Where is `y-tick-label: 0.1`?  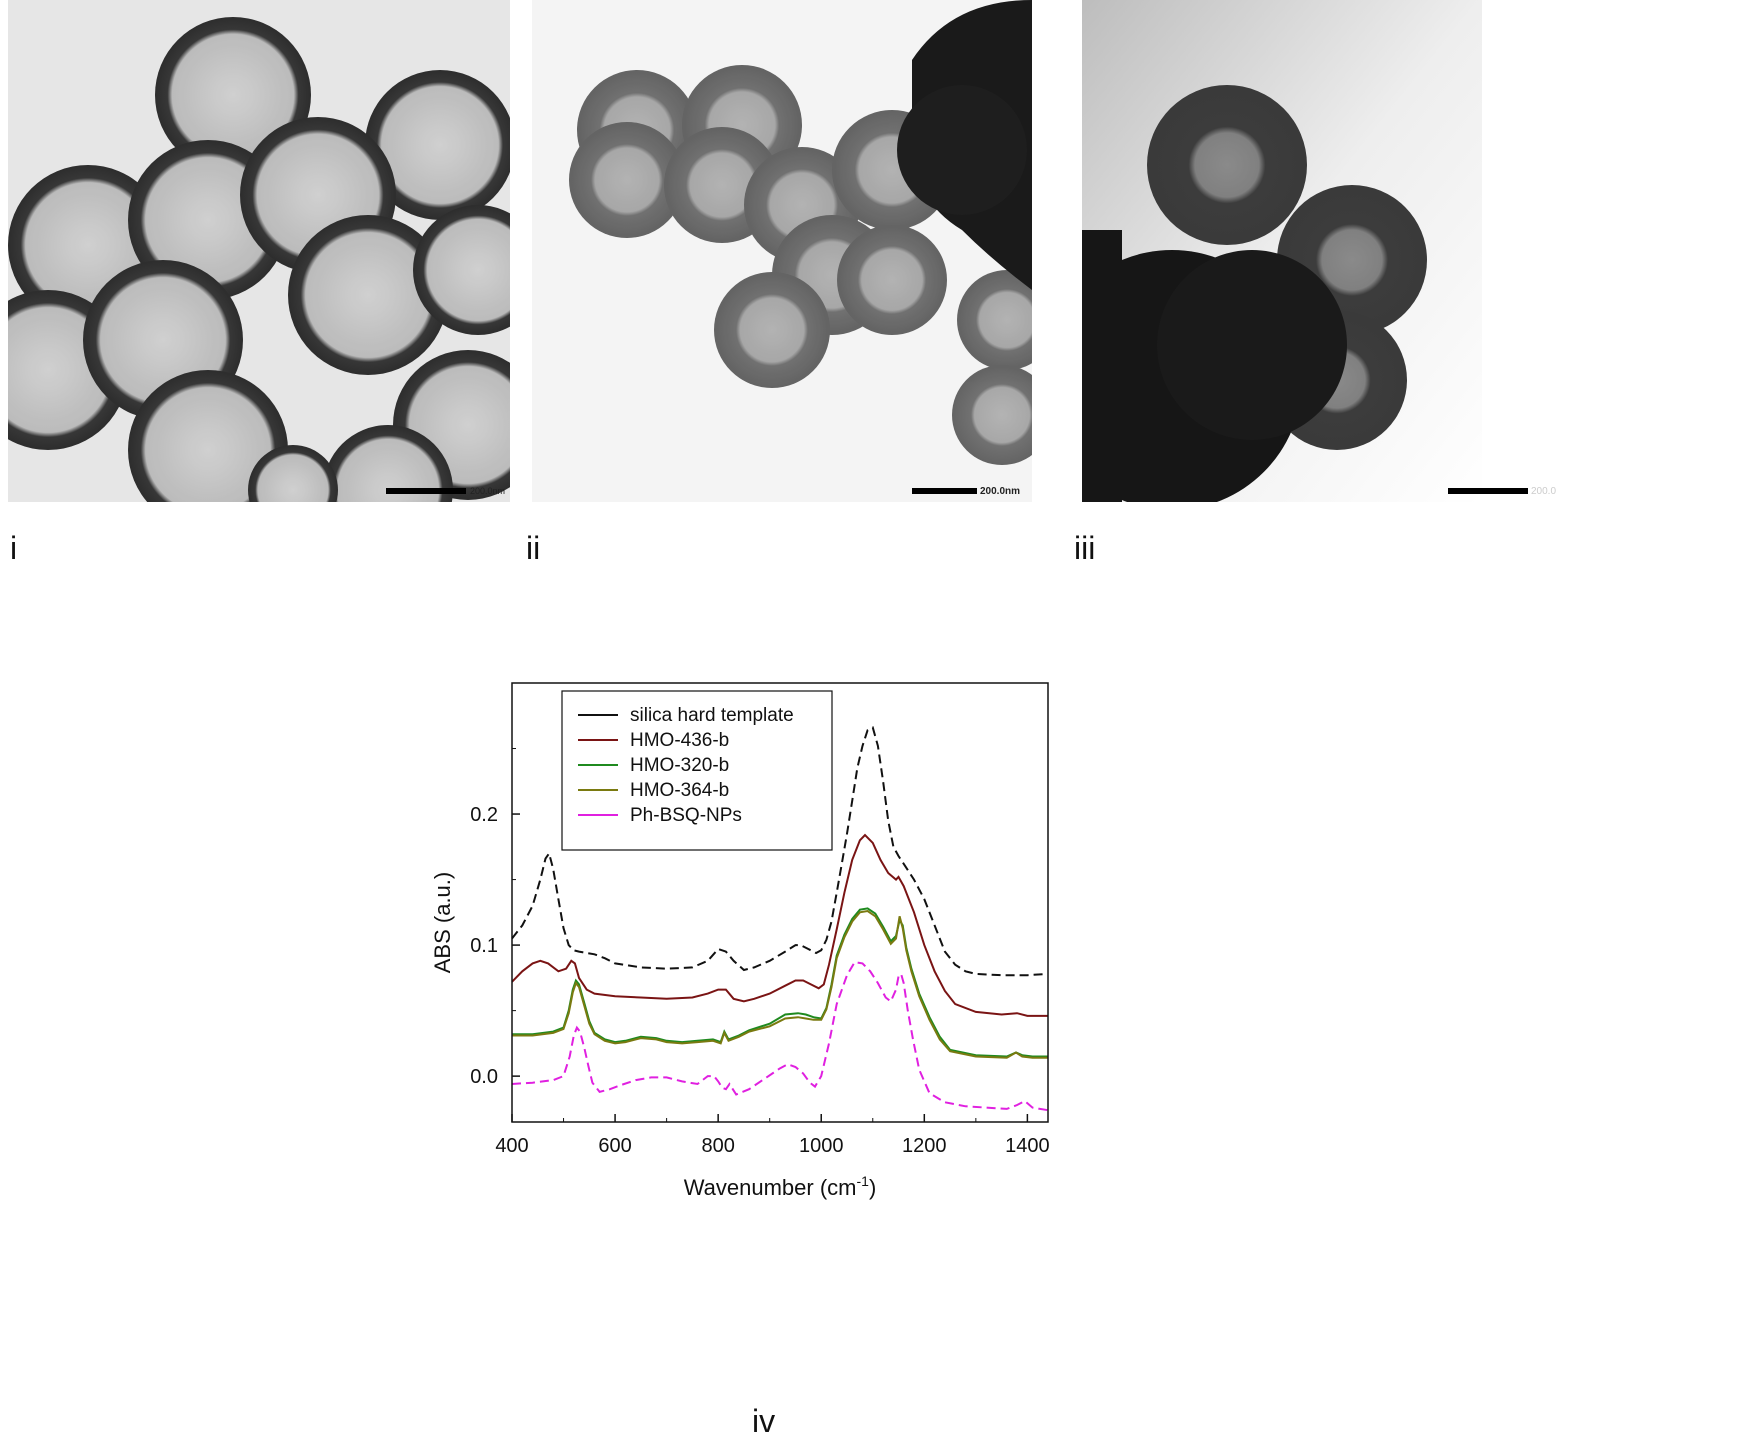 y-tick-label: 0.1 is located at coordinates (484, 946).